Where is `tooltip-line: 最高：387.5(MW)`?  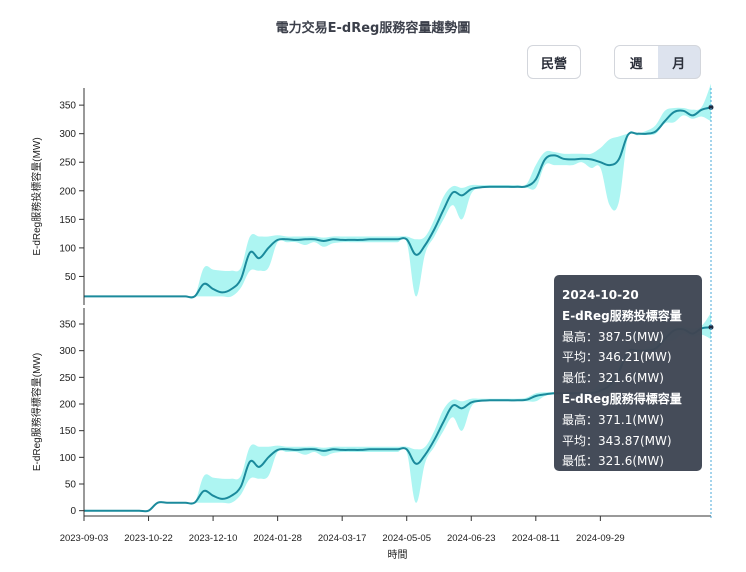
tooltip-line: 最高：387.5(MW) is located at coordinates (613, 336).